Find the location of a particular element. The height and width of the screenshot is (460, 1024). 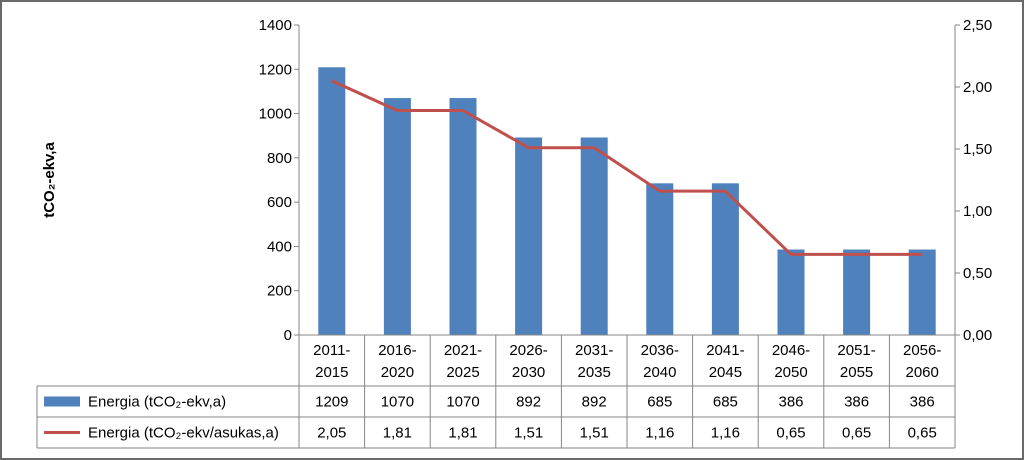

category-label-line1: 2021- is located at coordinates (463, 350).